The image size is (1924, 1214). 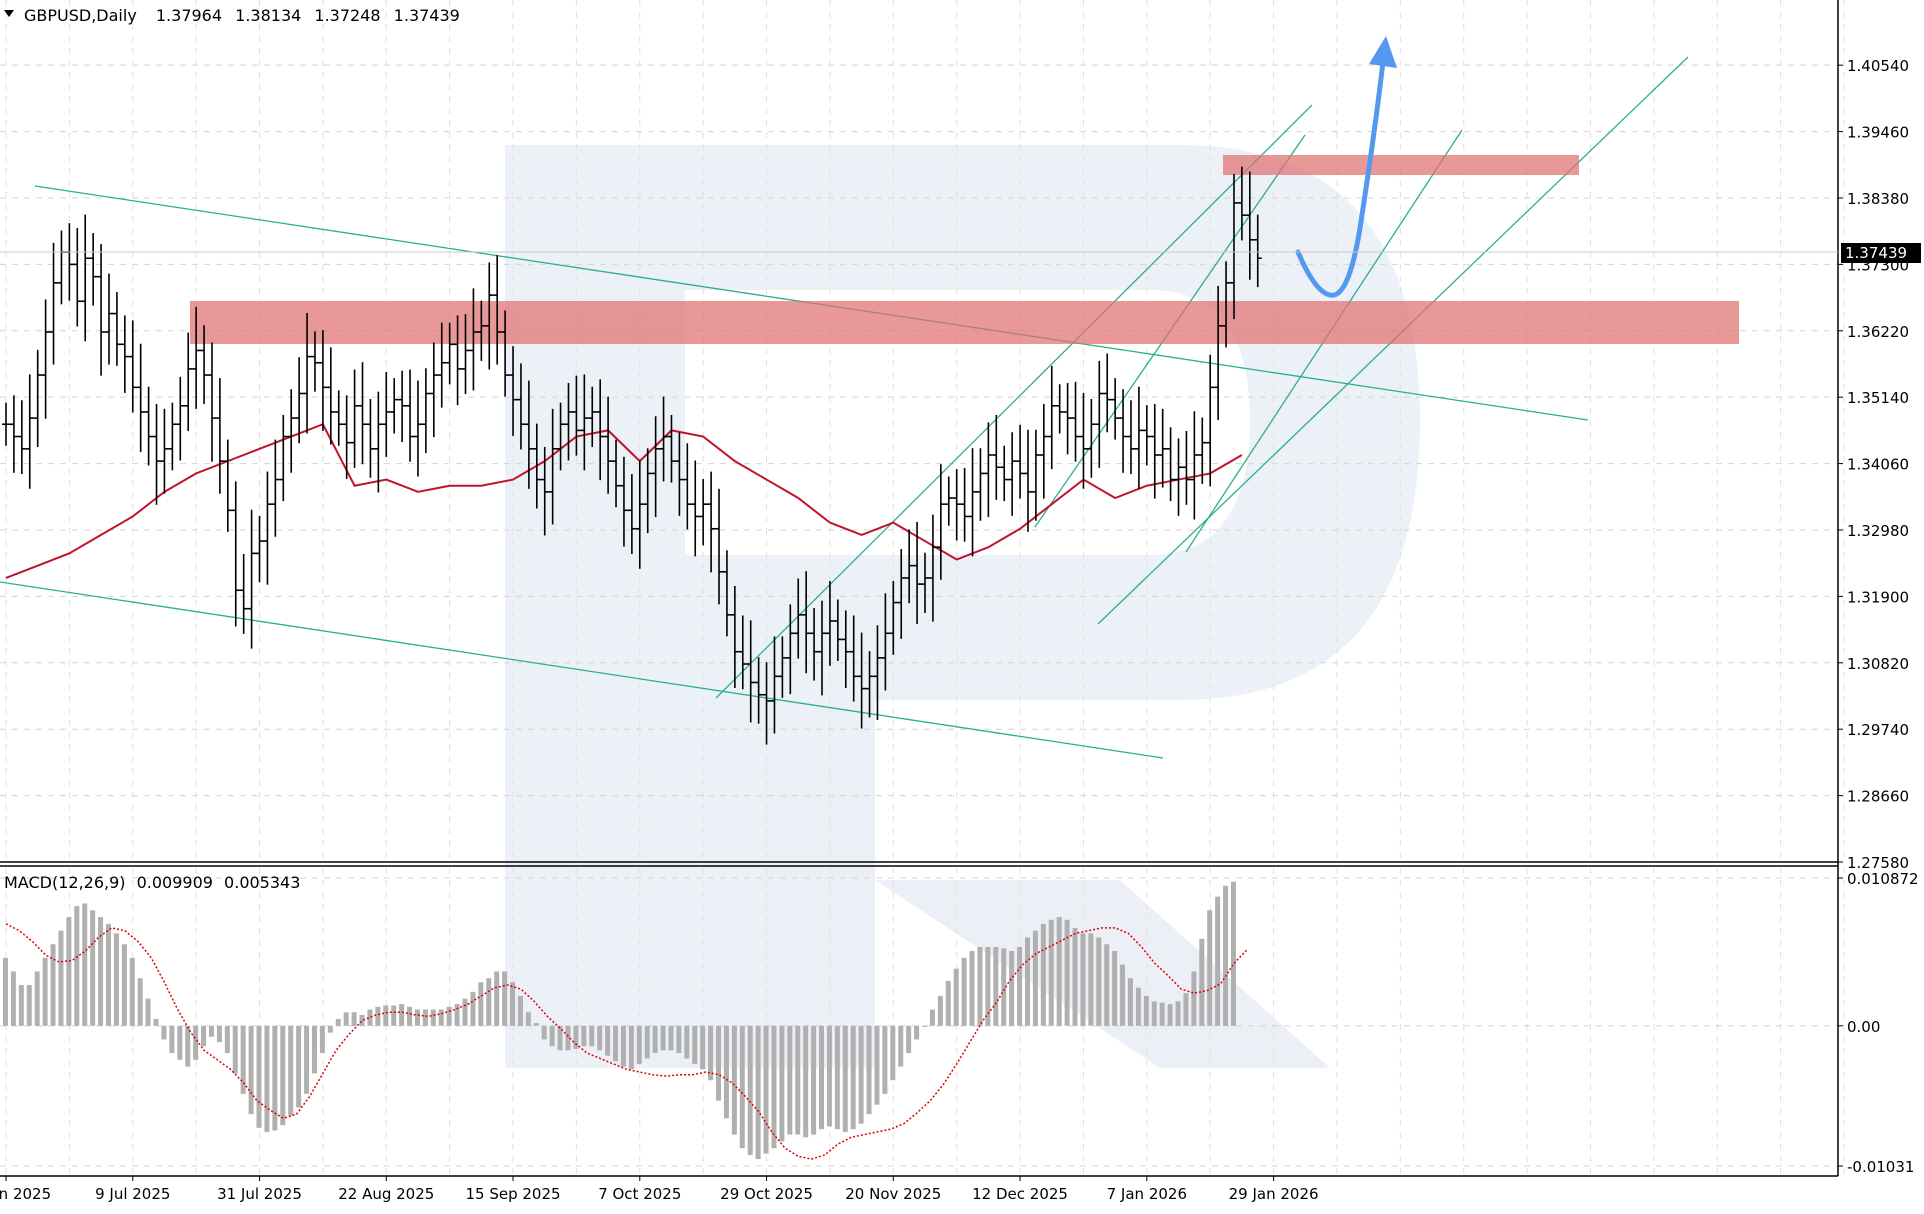 What do you see at coordinates (1878, 1023) in the screenshot?
I see `macd-axis-labels: 0.010872 0.00 -0.01031` at bounding box center [1878, 1023].